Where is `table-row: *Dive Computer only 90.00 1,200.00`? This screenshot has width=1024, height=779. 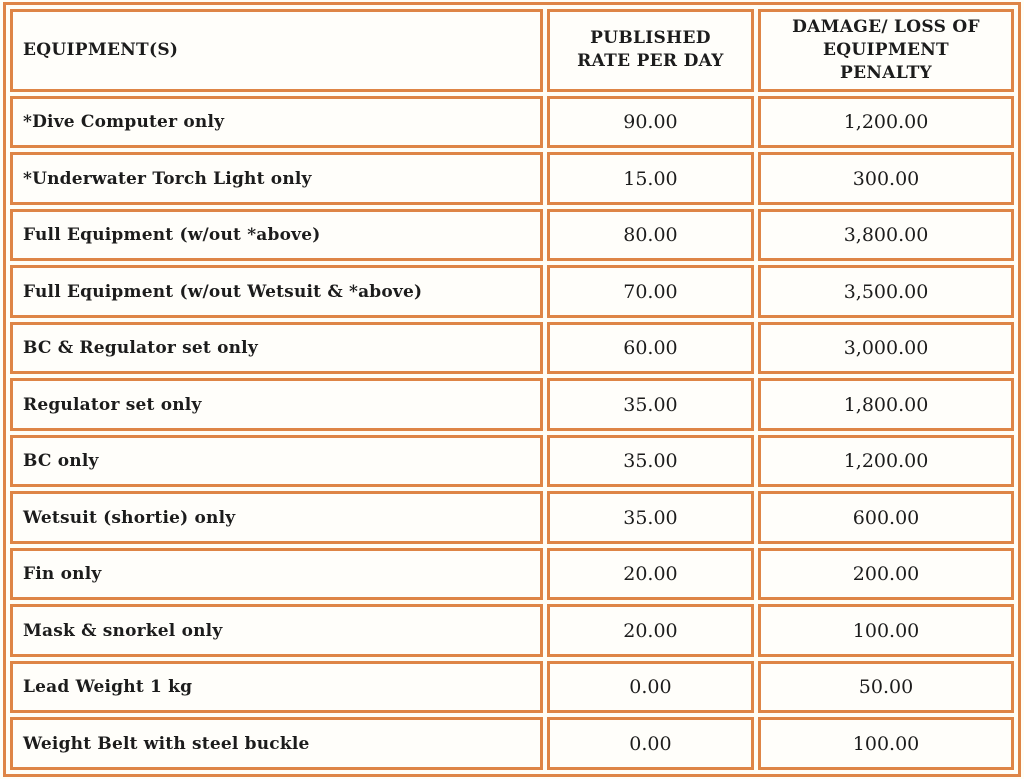
table-row: *Dive Computer only 90.00 1,200.00 is located at coordinates (512, 122).